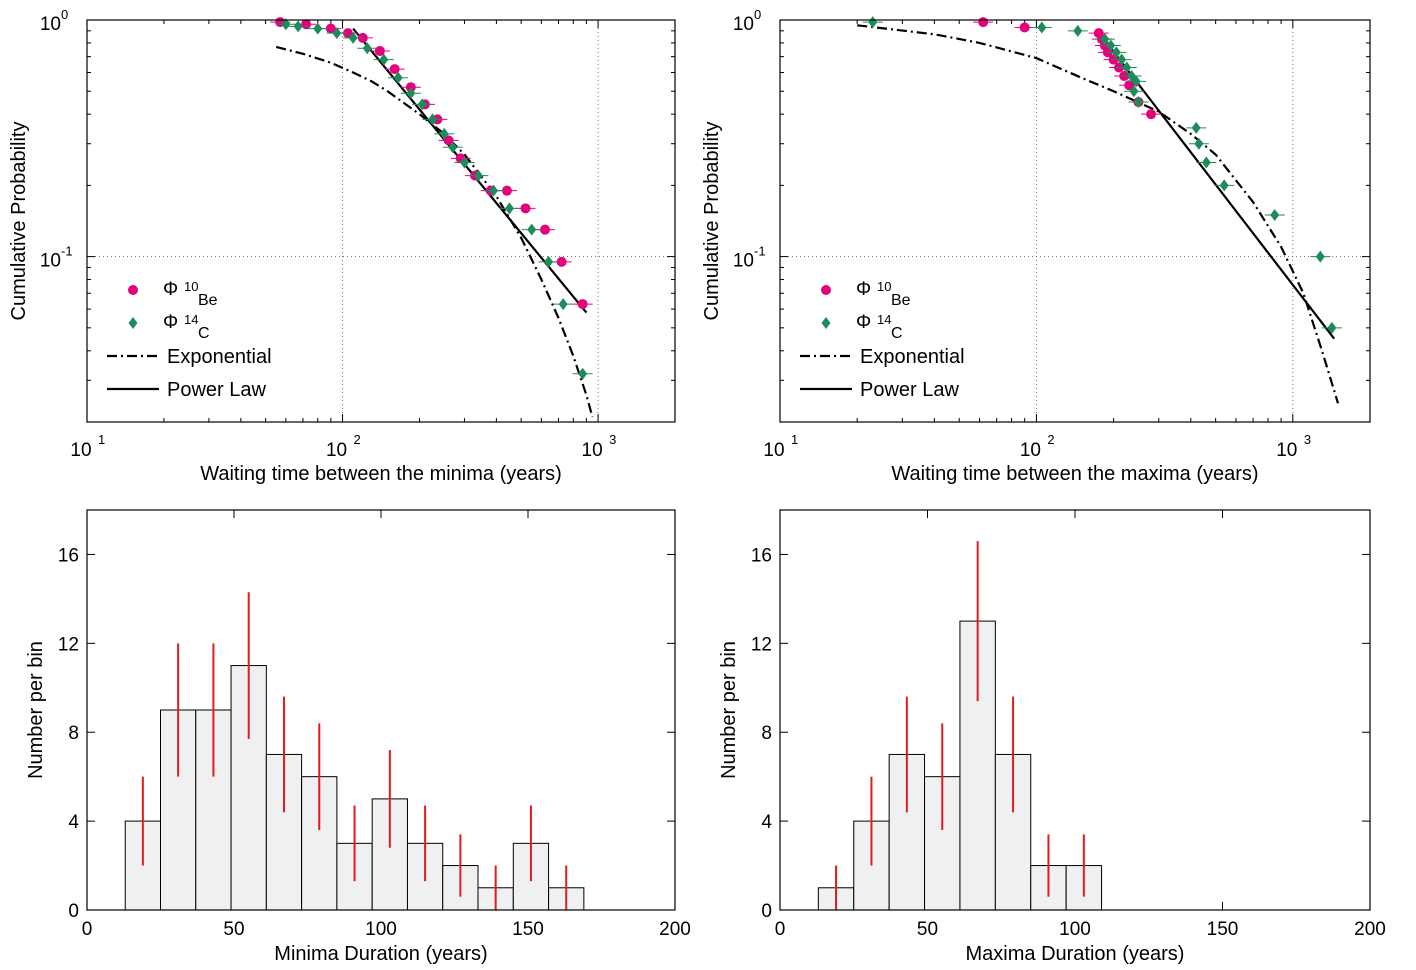  What do you see at coordinates (73, 733) in the screenshot?
I see `y-tick-label: 8` at bounding box center [73, 733].